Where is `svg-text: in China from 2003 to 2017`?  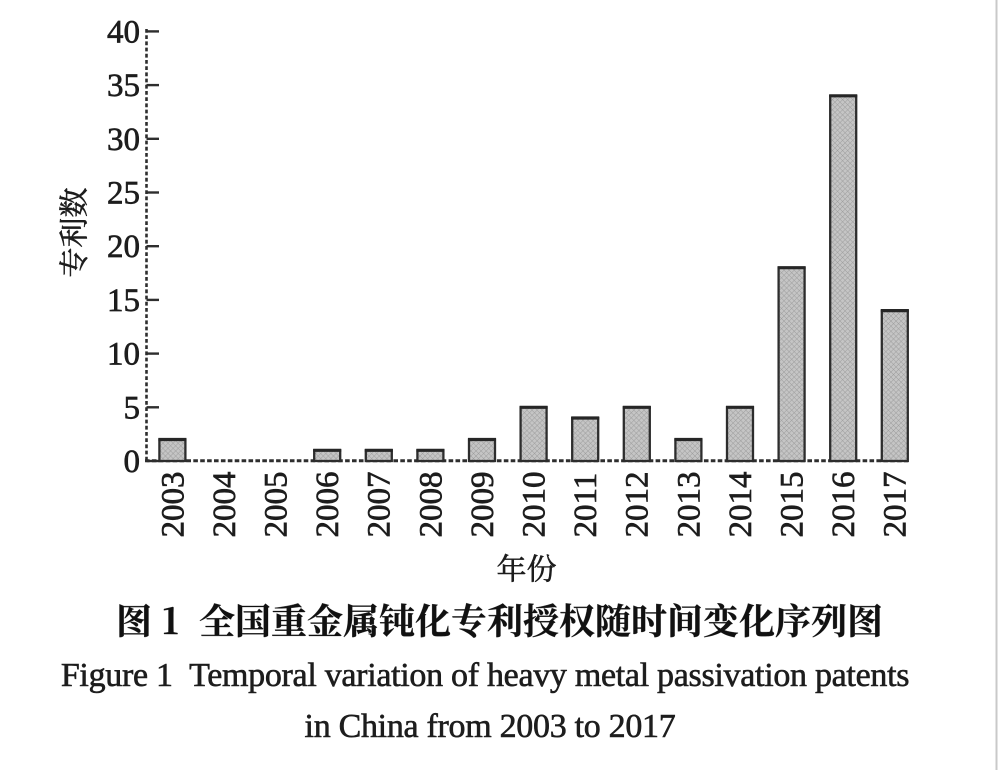
svg-text: in China from 2003 to 2017 is located at coordinates (490, 726).